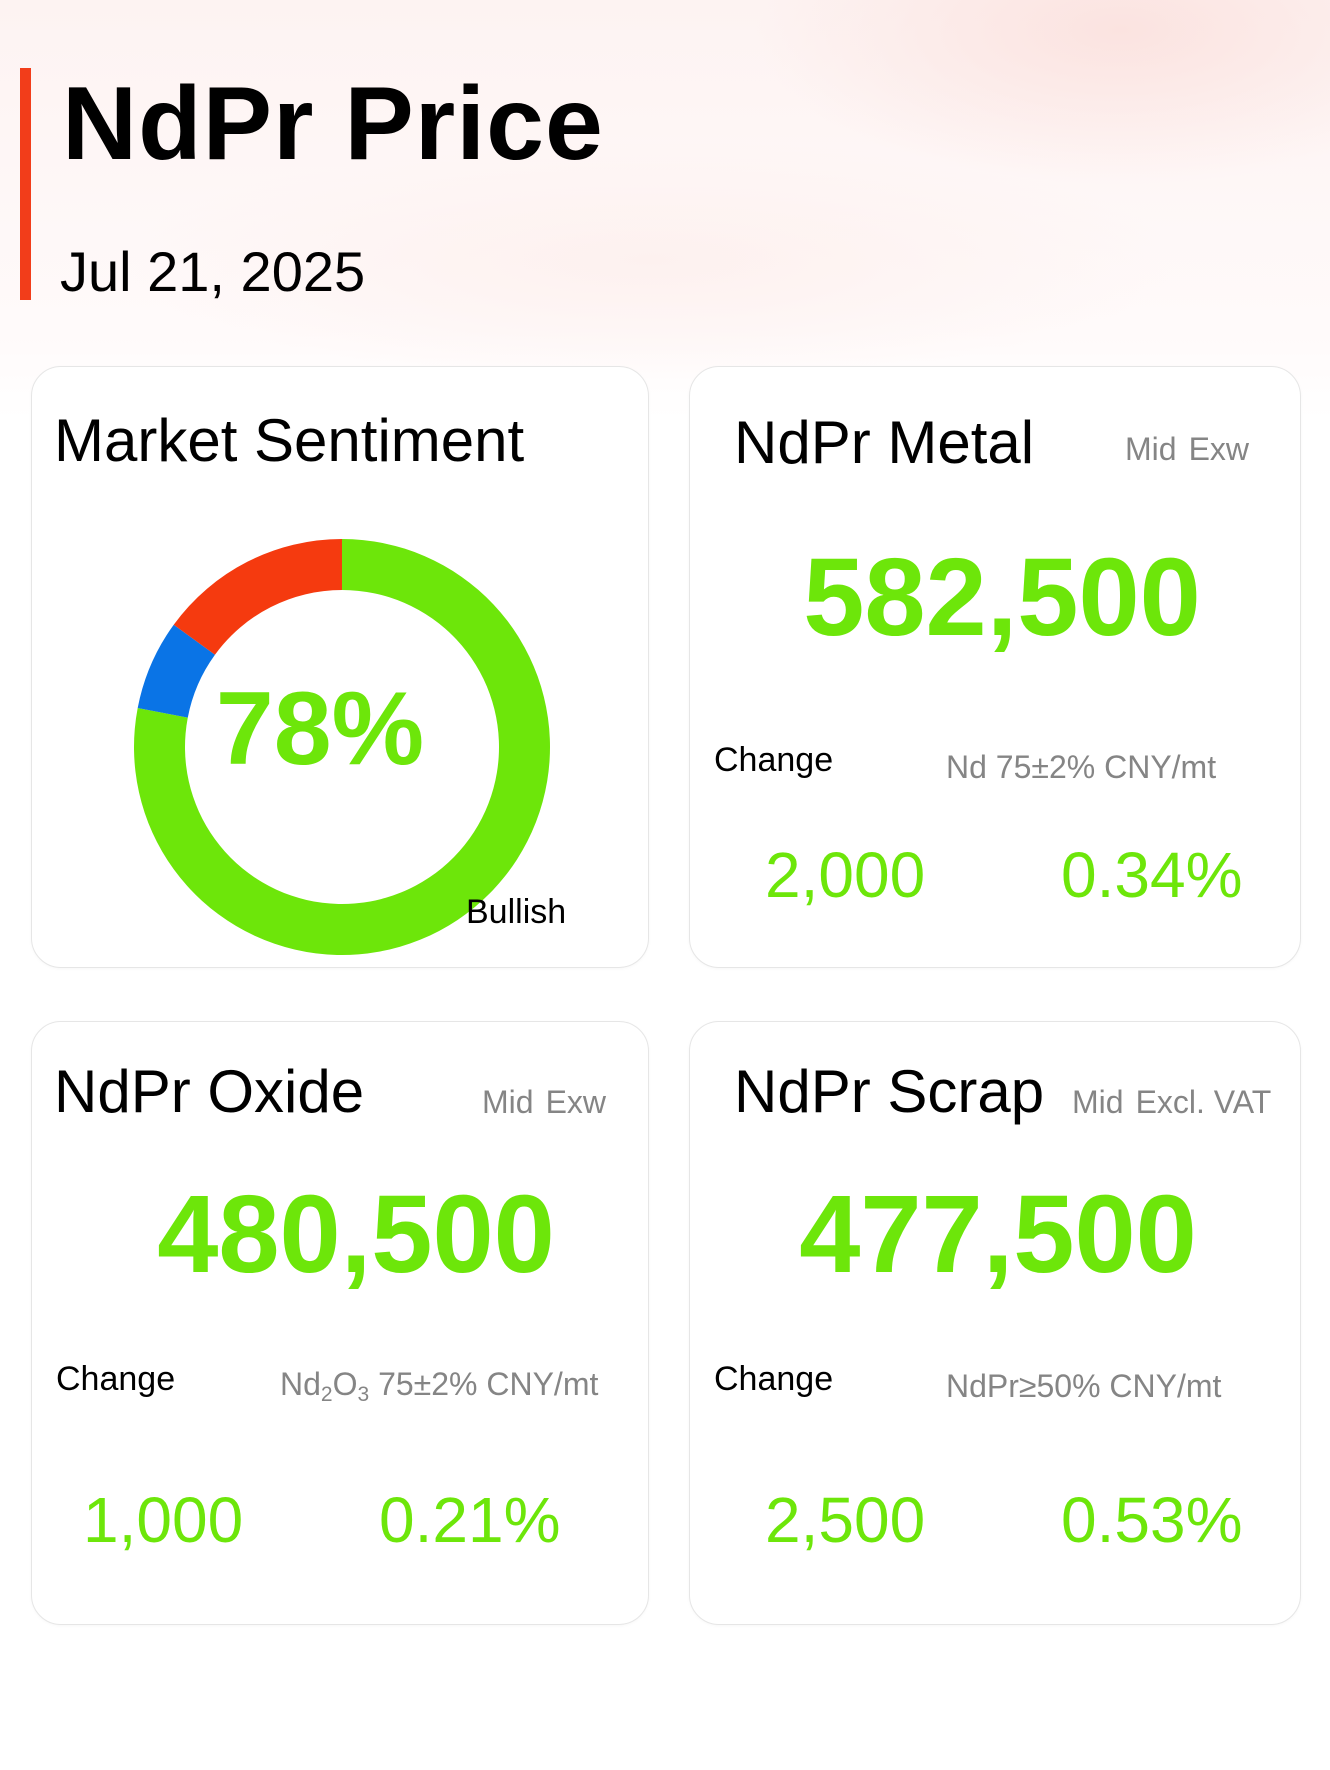 The height and width of the screenshot is (1770, 1330). Describe the element at coordinates (356, 1234) in the screenshot. I see `ndpr-oxide-price: 480,500` at that location.